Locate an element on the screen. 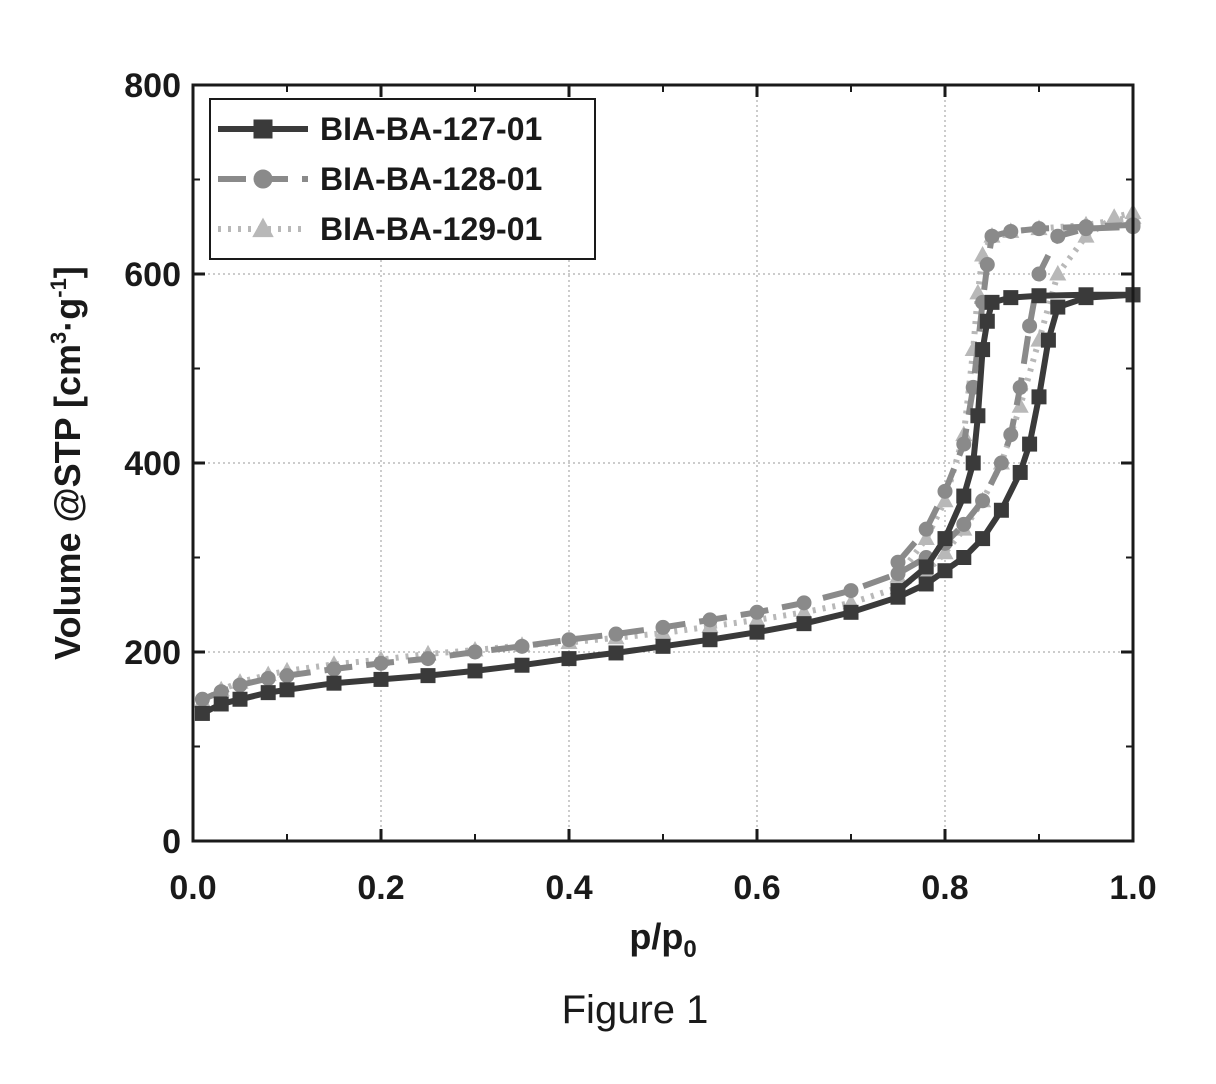  x-axis-title: p/p0 is located at coordinates (662, 939).